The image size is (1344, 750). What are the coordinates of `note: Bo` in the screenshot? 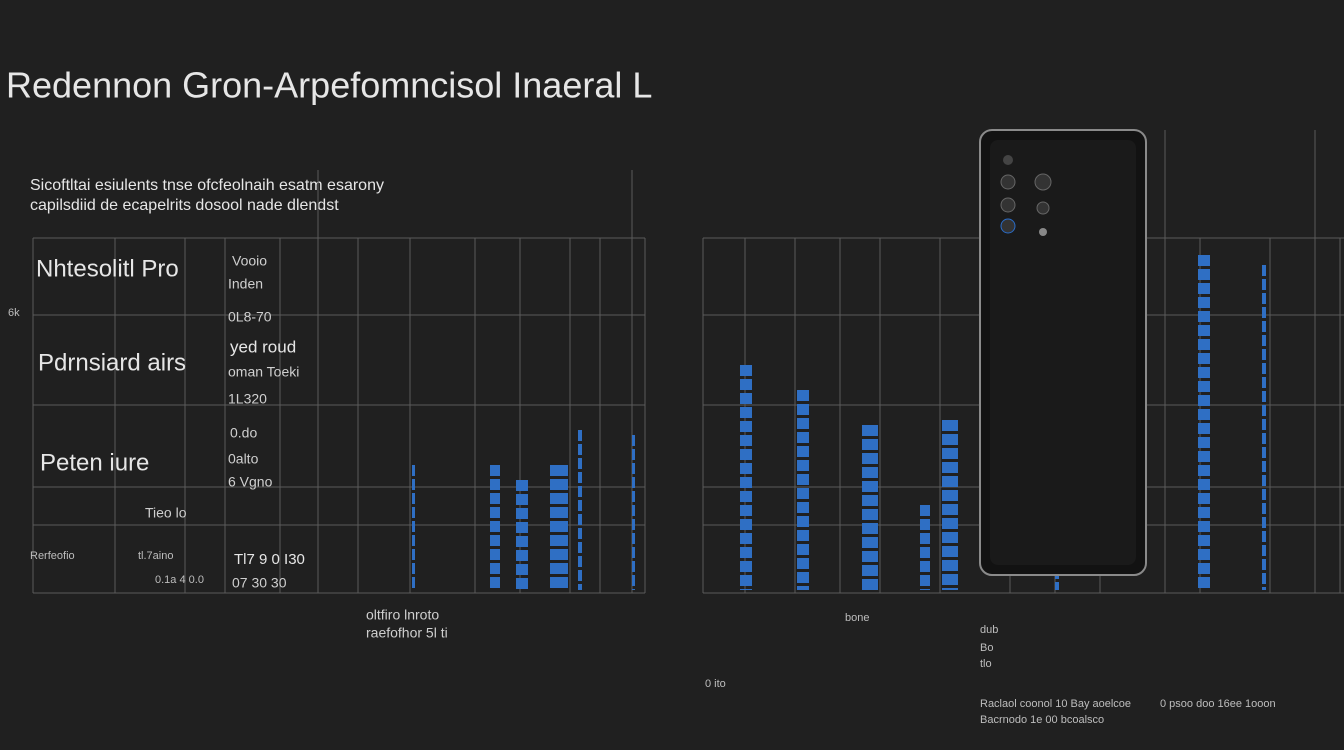 It's located at (986, 648).